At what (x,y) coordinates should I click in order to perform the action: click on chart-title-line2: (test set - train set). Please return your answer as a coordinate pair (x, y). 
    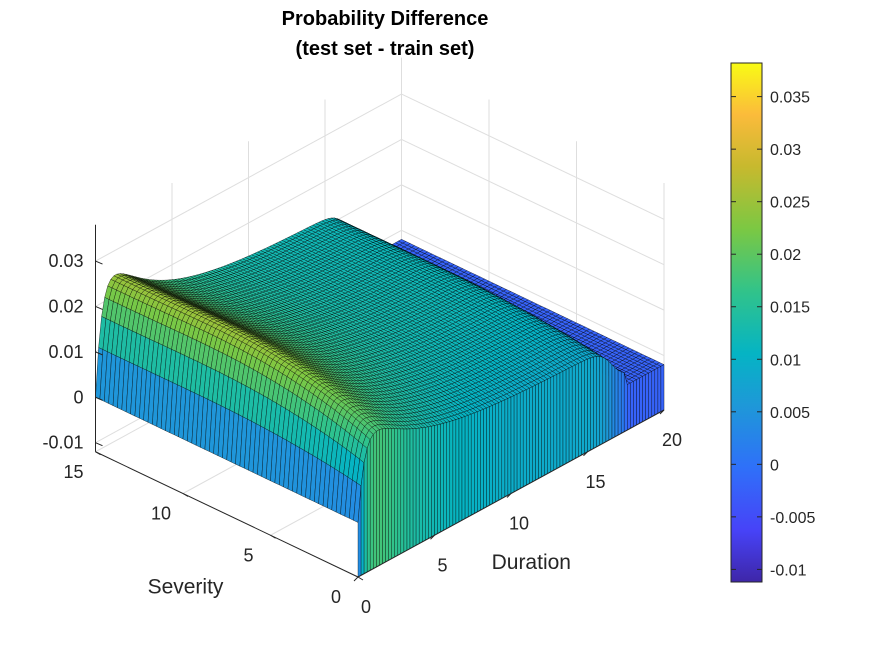
    Looking at the image, I should click on (385, 49).